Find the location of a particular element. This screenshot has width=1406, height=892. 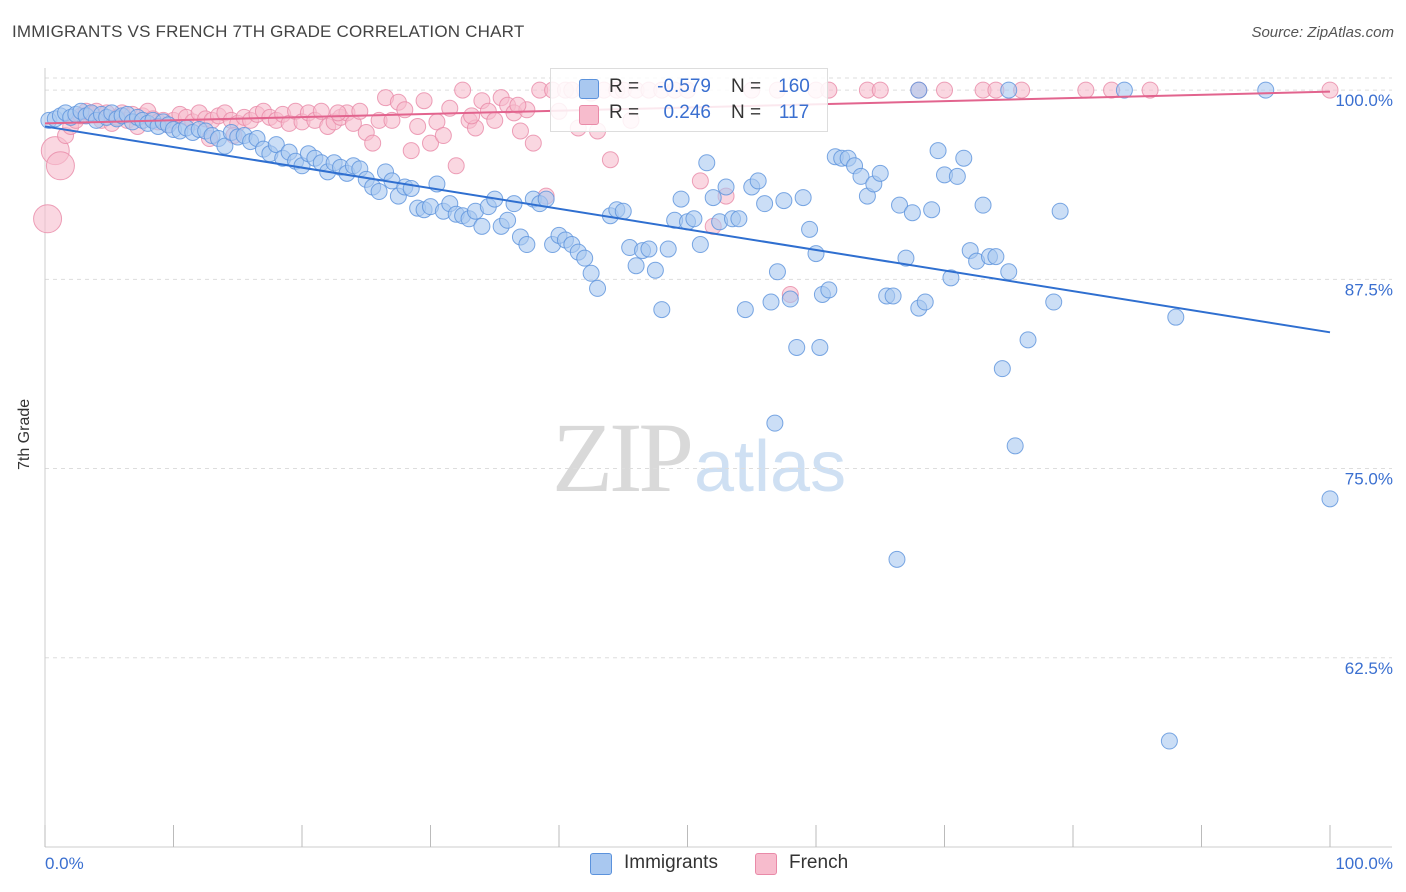

y-tick-label: 100.0% is located at coordinates (1364, 100).